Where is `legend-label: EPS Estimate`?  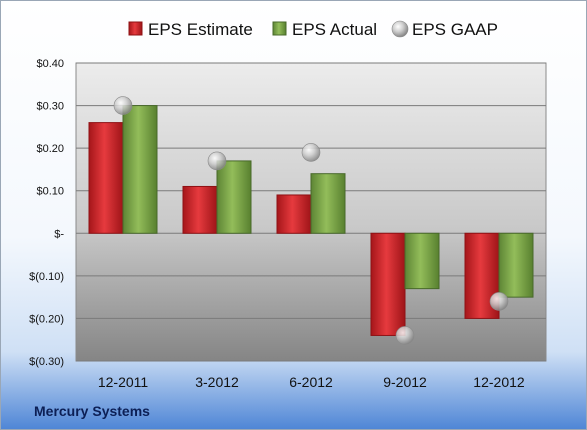
legend-label: EPS Estimate is located at coordinates (200, 29).